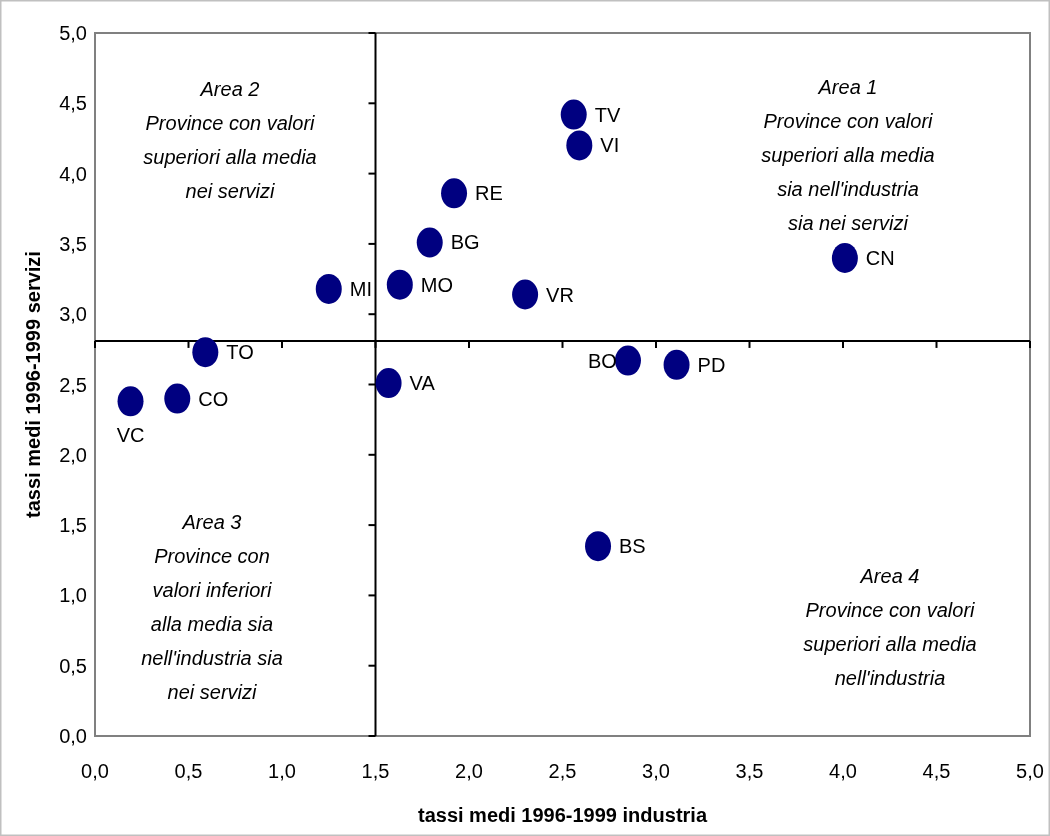 The width and height of the screenshot is (1050, 836). I want to click on series-label: MI, so click(360, 288).